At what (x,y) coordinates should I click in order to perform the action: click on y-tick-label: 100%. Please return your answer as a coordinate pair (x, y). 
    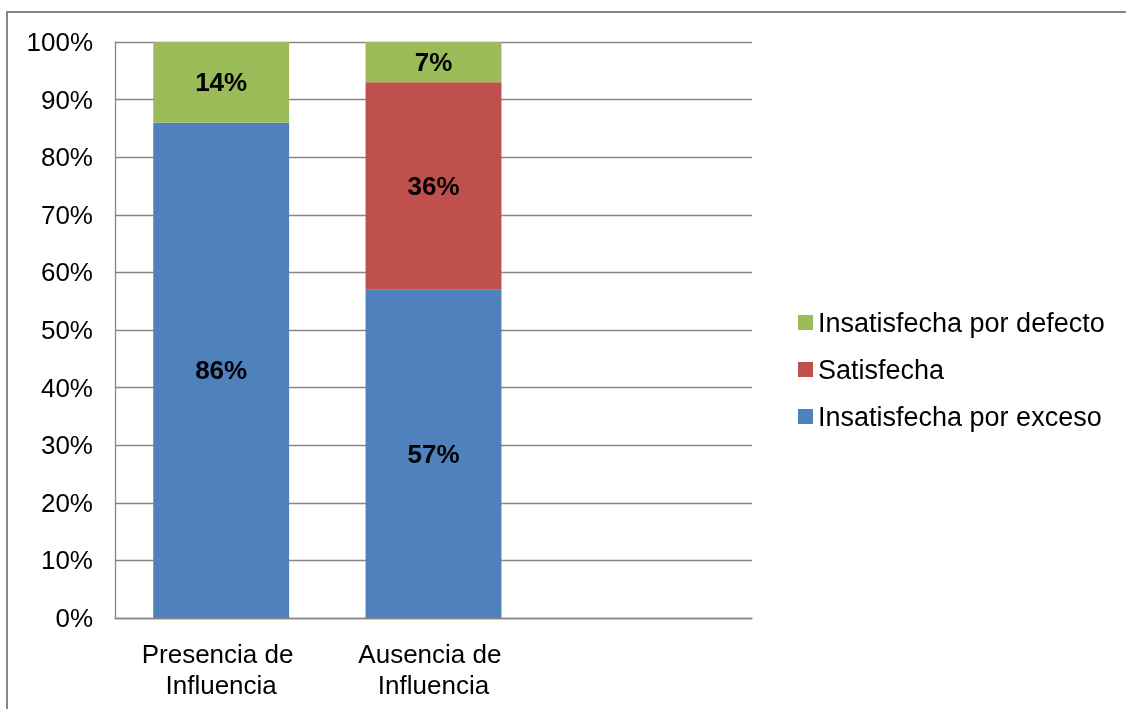
    Looking at the image, I should click on (59, 42).